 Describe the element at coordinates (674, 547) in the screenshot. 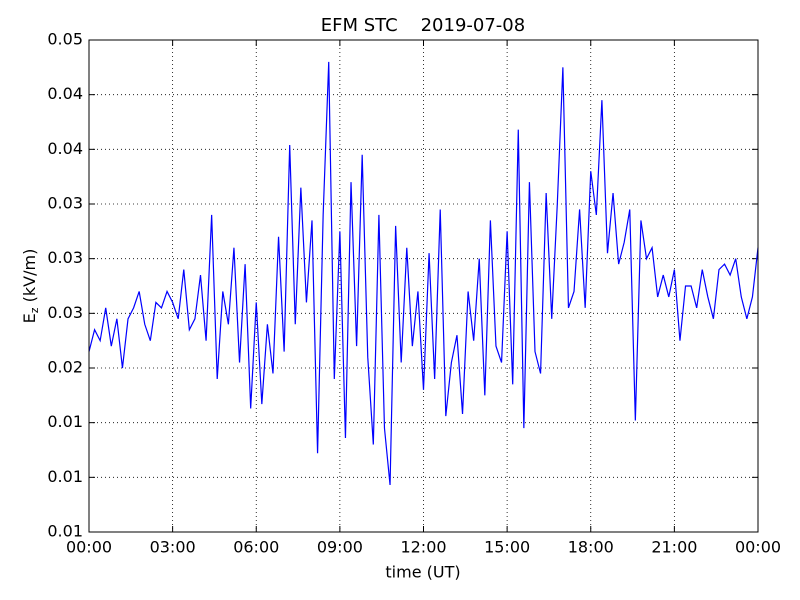

I see `x-tick-label: 21:00` at that location.